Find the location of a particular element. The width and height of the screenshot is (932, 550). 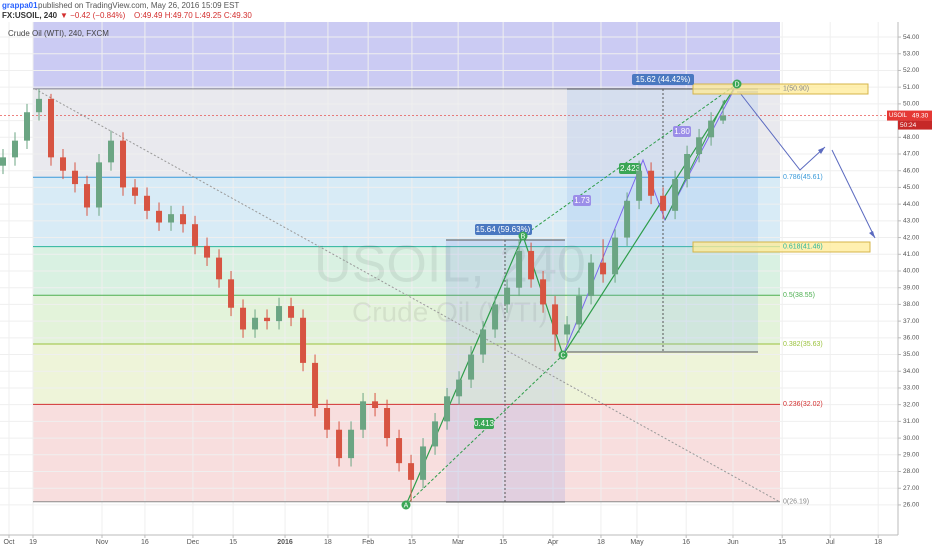

range-box is located at coordinates (662, 220).